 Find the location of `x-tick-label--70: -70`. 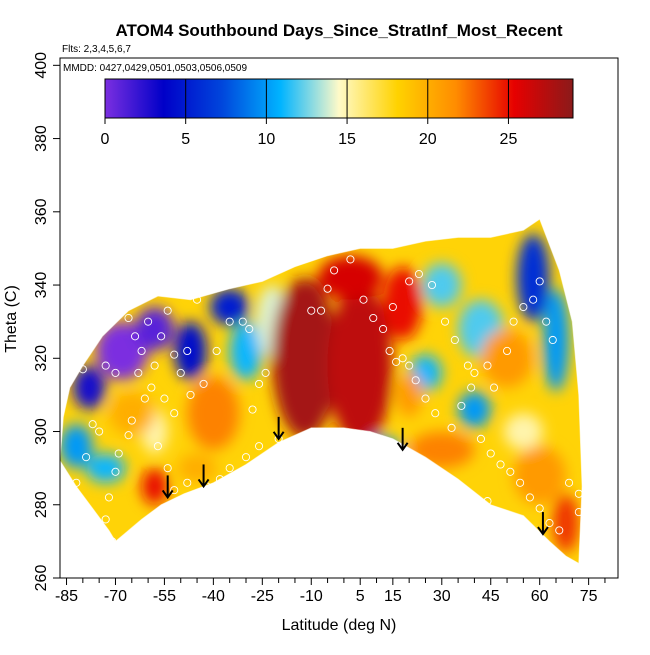

x-tick-label--70: -70 is located at coordinates (115, 596).